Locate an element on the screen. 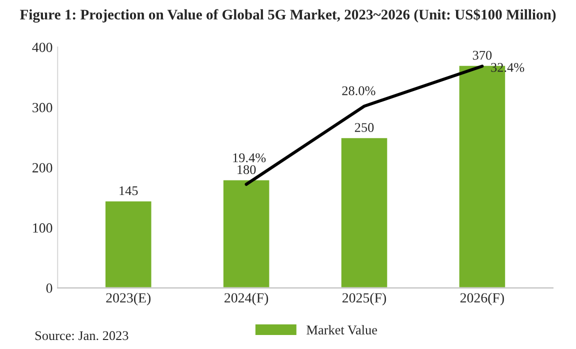 The height and width of the screenshot is (349, 576). data-label: 19.4% is located at coordinates (249, 157).